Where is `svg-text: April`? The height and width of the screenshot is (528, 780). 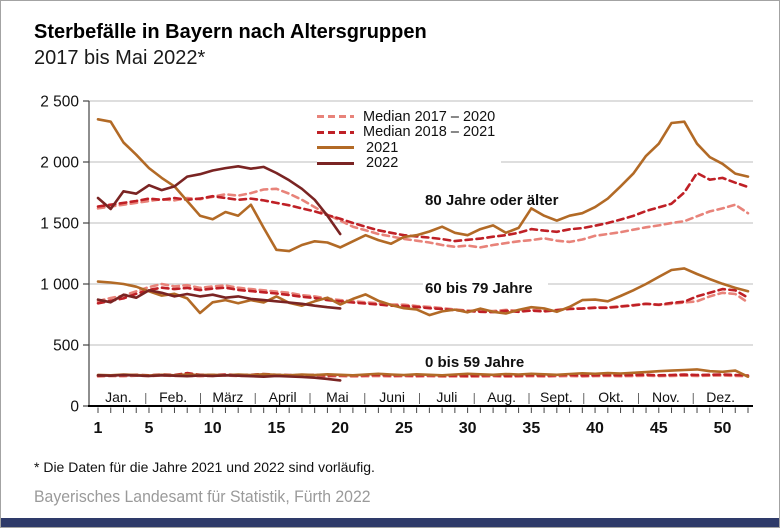
svg-text: April is located at coordinates (283, 397).